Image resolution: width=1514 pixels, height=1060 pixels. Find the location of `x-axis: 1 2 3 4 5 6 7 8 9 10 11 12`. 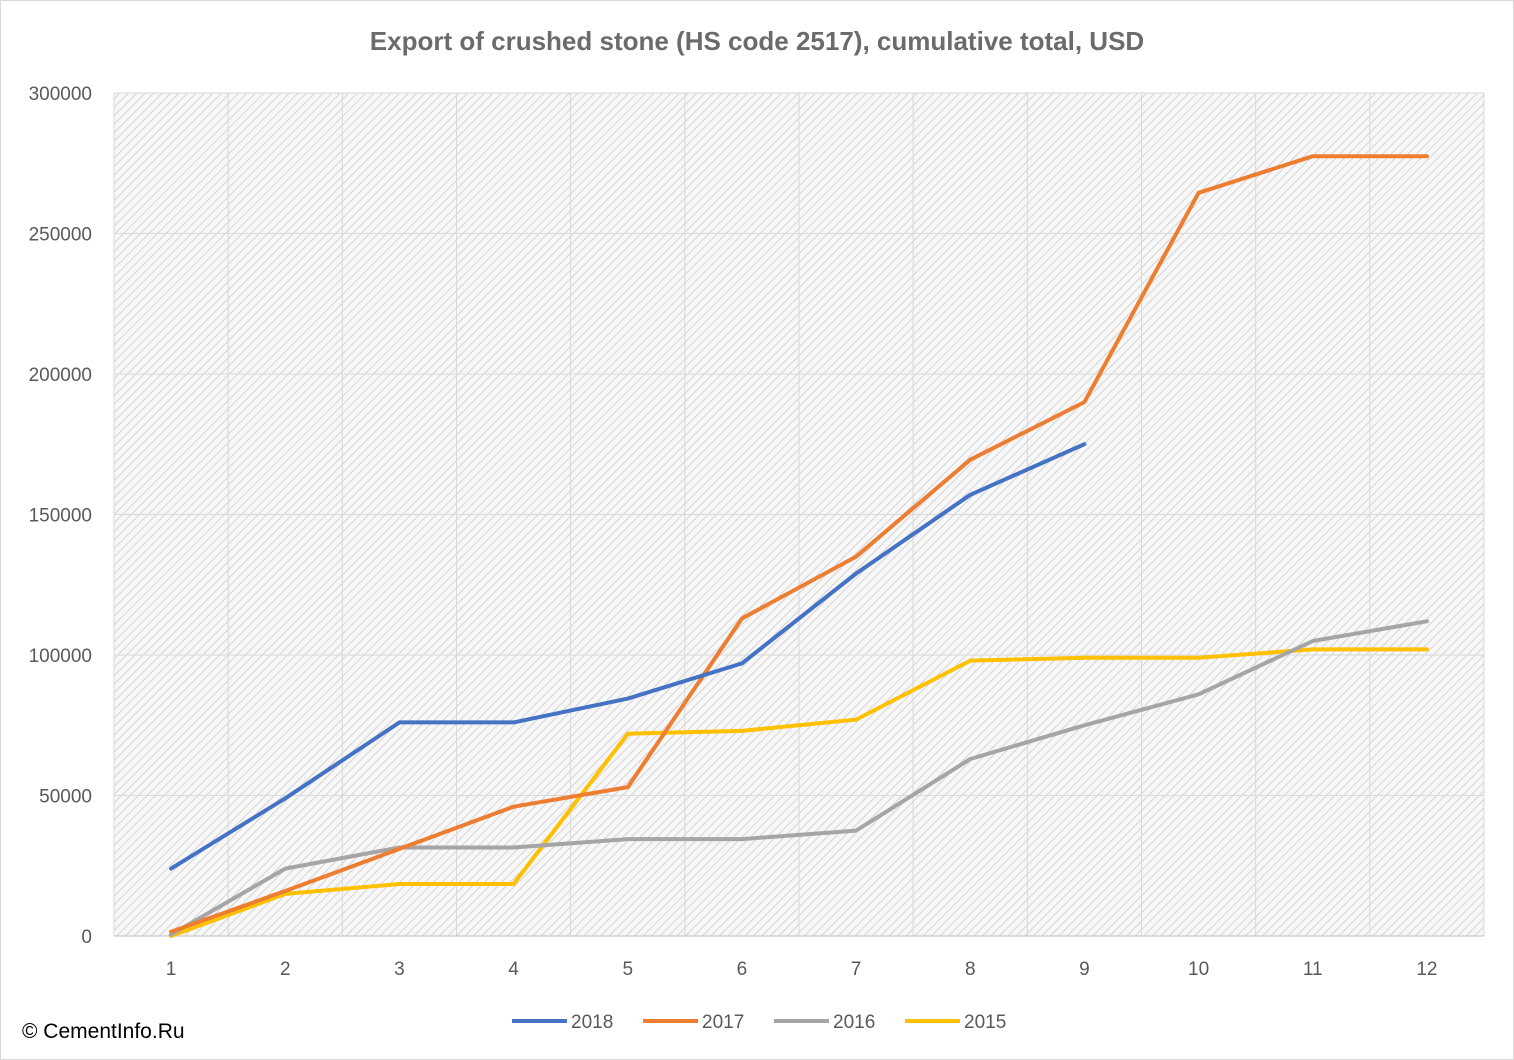

x-axis: 1 2 3 4 5 6 7 8 9 10 11 12 is located at coordinates (802, 969).